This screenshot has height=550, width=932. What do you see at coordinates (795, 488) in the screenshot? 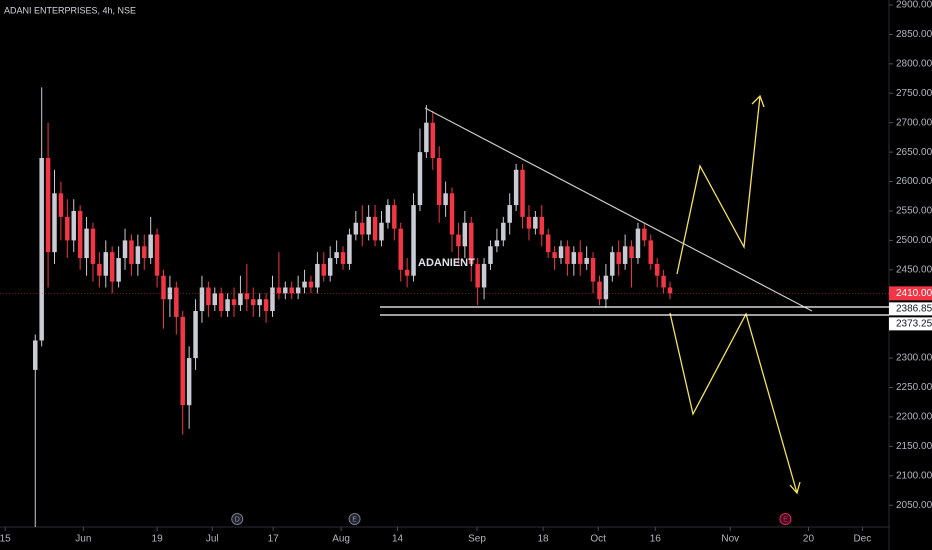
I see `bear-arrowhead` at bounding box center [795, 488].